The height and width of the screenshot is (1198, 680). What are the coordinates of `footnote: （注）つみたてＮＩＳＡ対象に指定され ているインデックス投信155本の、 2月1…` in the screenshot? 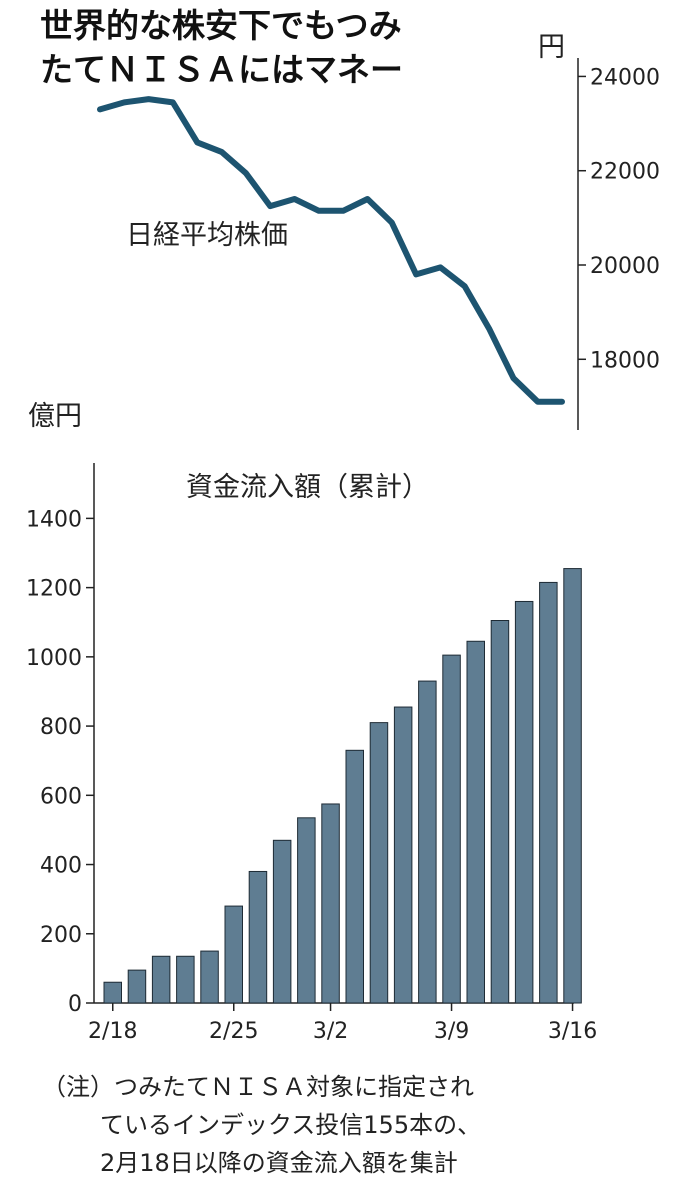 It's located at (261, 1125).